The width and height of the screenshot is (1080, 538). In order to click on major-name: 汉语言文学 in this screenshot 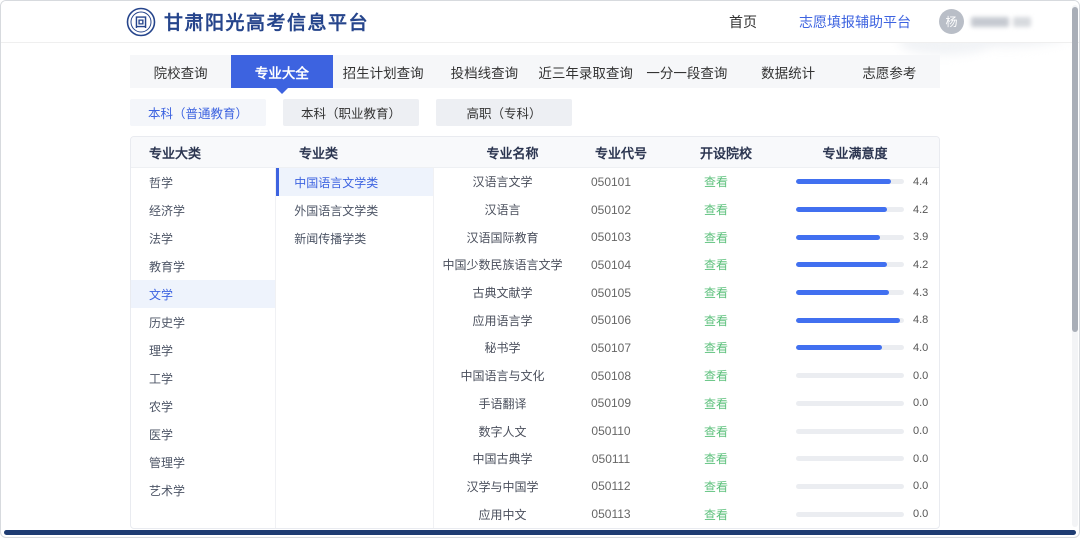, I will do `click(502, 182)`.